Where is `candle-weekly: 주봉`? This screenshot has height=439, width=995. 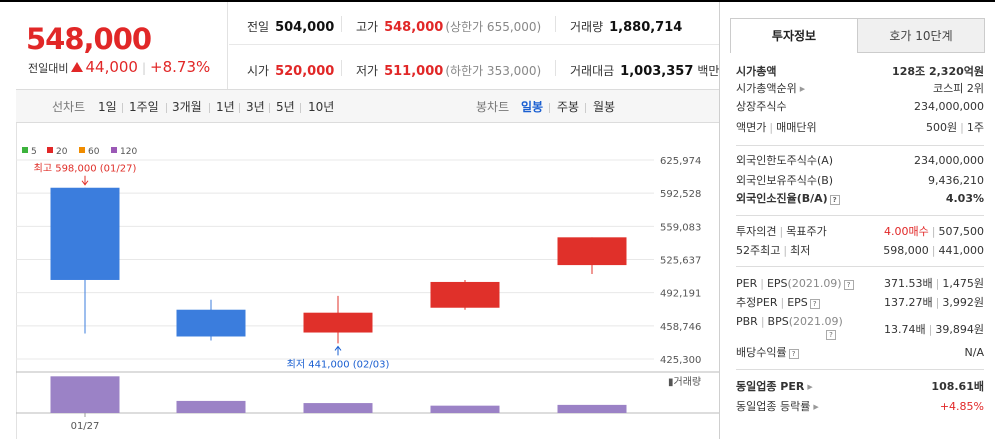
candle-weekly: 주봉 is located at coordinates (568, 107).